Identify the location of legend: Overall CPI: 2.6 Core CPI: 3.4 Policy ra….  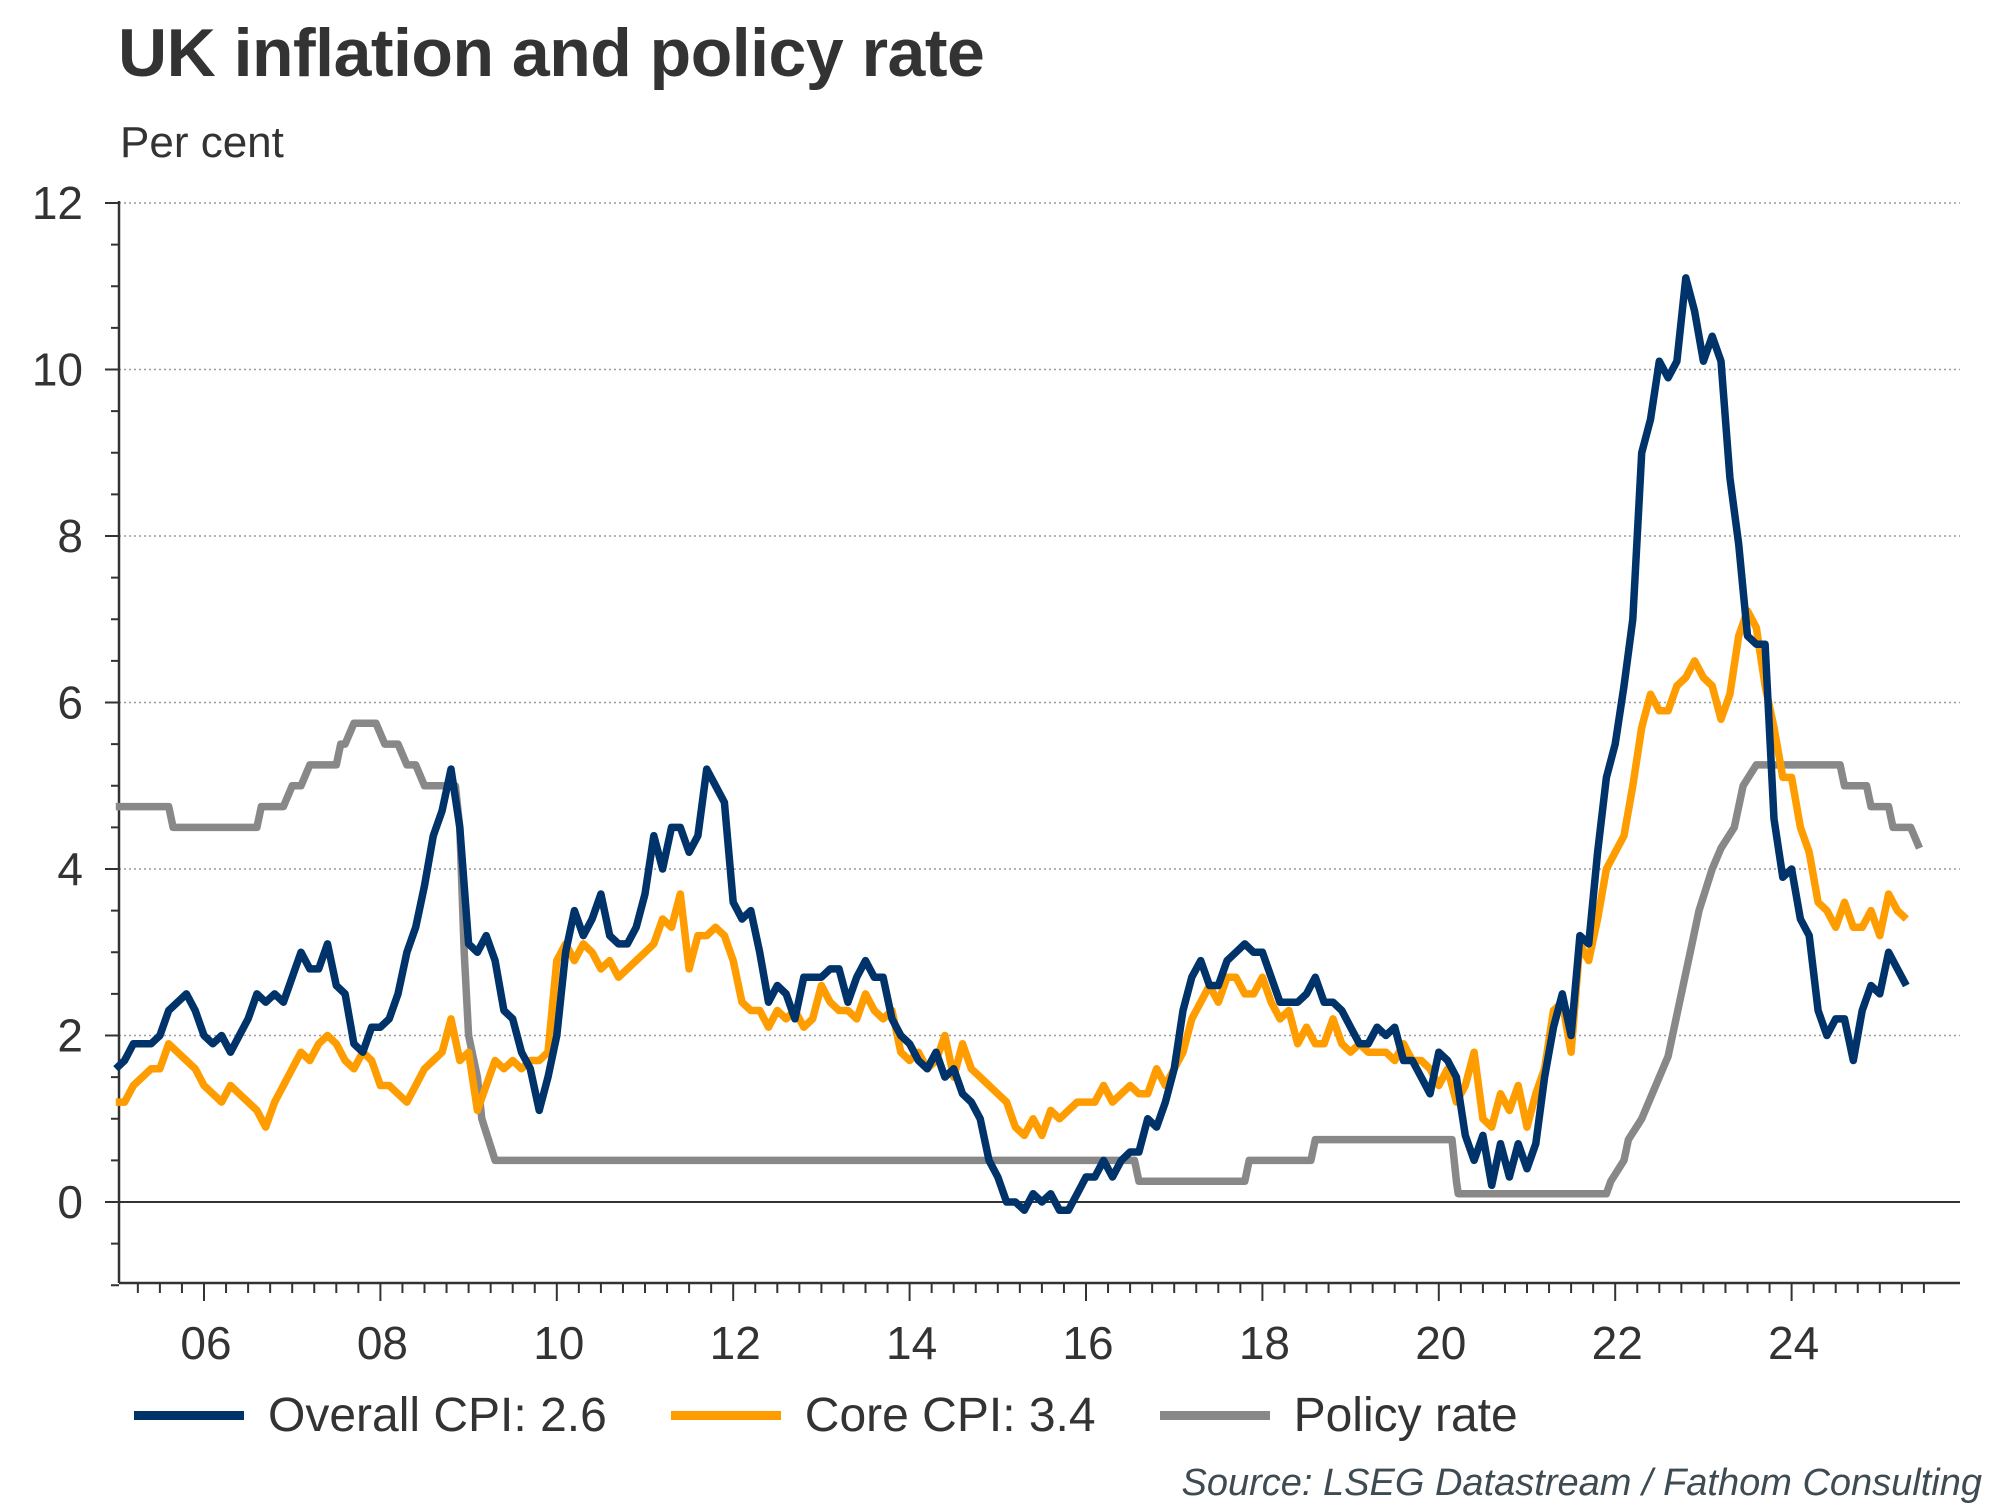
(858, 1415).